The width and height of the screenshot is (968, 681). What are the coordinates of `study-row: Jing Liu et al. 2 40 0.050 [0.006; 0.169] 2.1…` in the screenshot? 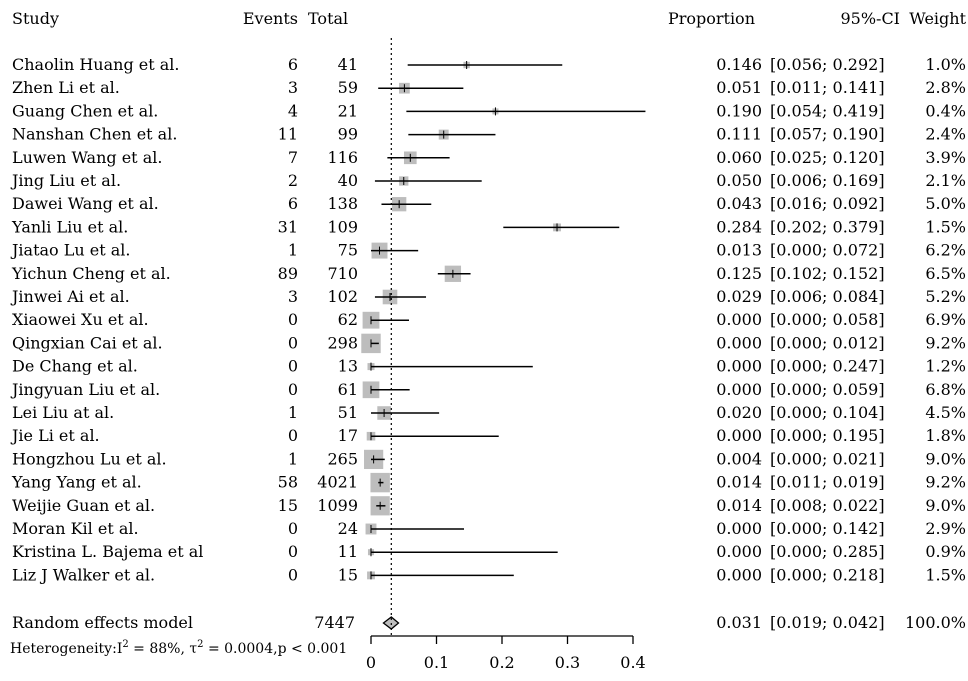 It's located at (488, 180).